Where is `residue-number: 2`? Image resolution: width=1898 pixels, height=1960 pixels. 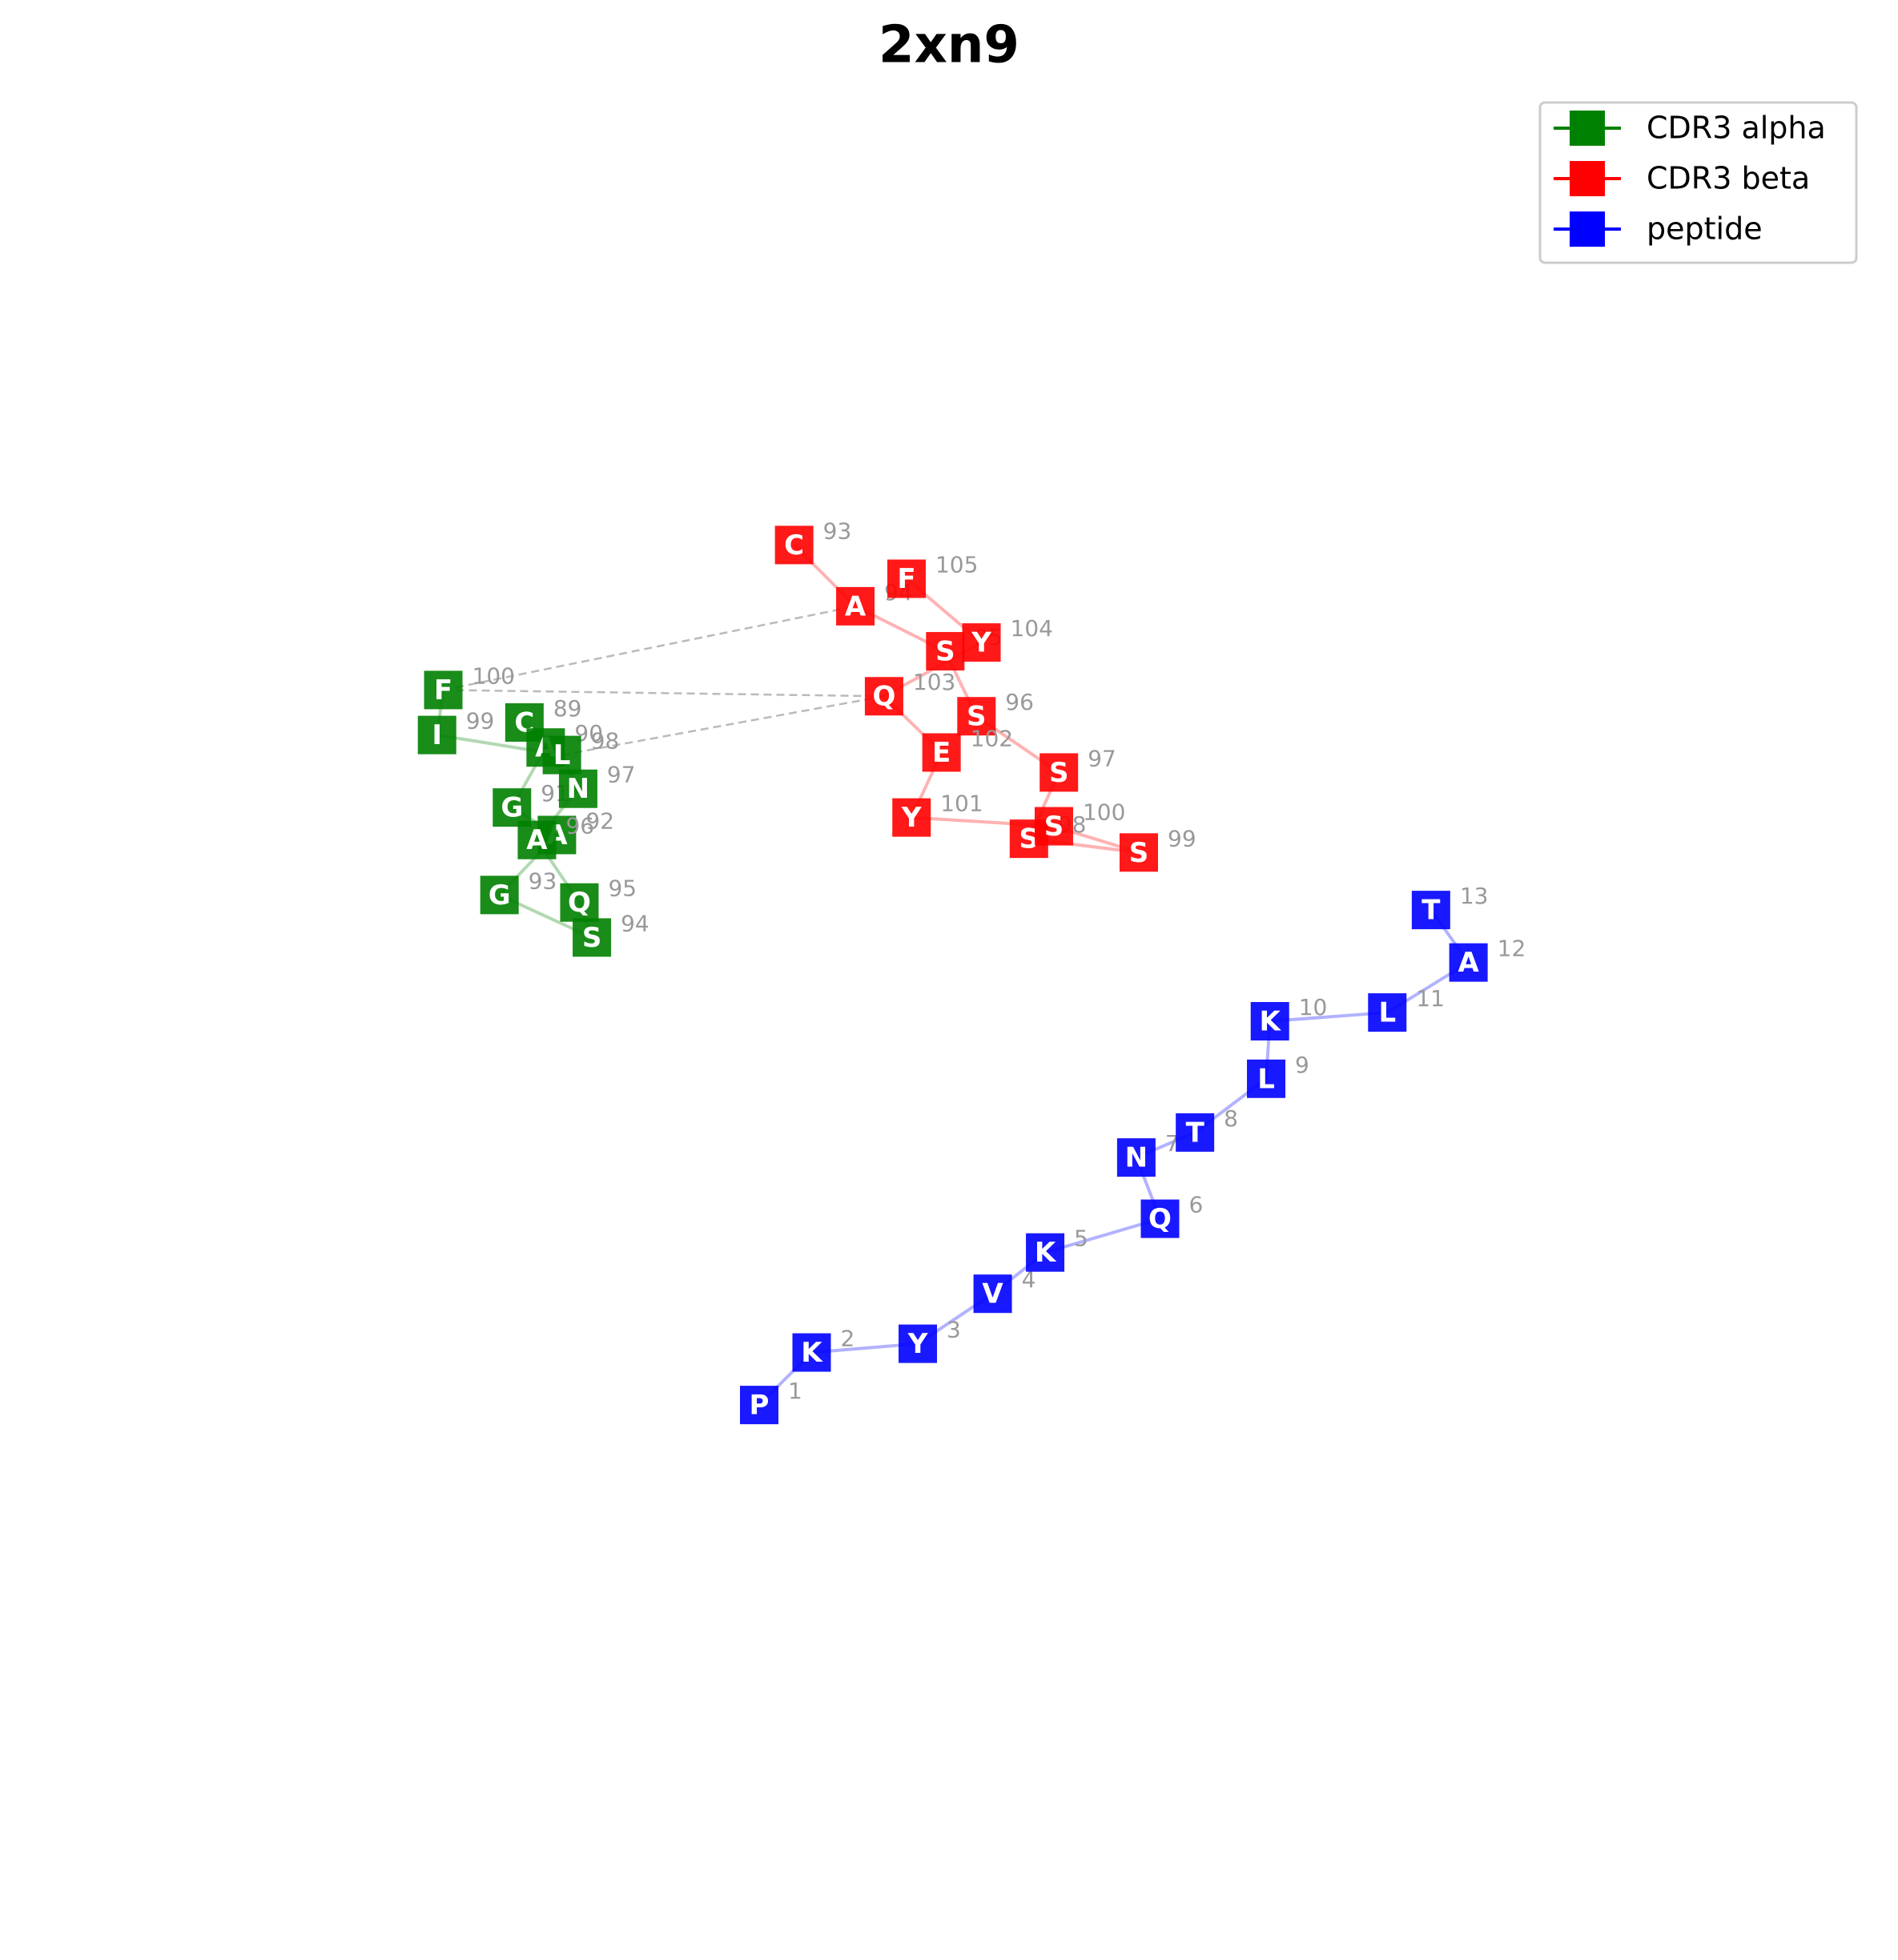
residue-number: 2 is located at coordinates (848, 1339).